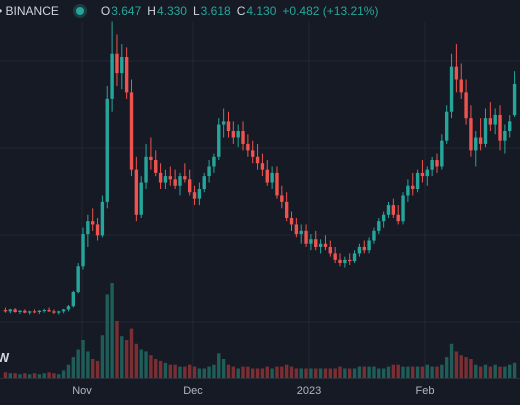  Describe the element at coordinates (5, 357) in the screenshot. I see `volume-legend-label: W` at that location.